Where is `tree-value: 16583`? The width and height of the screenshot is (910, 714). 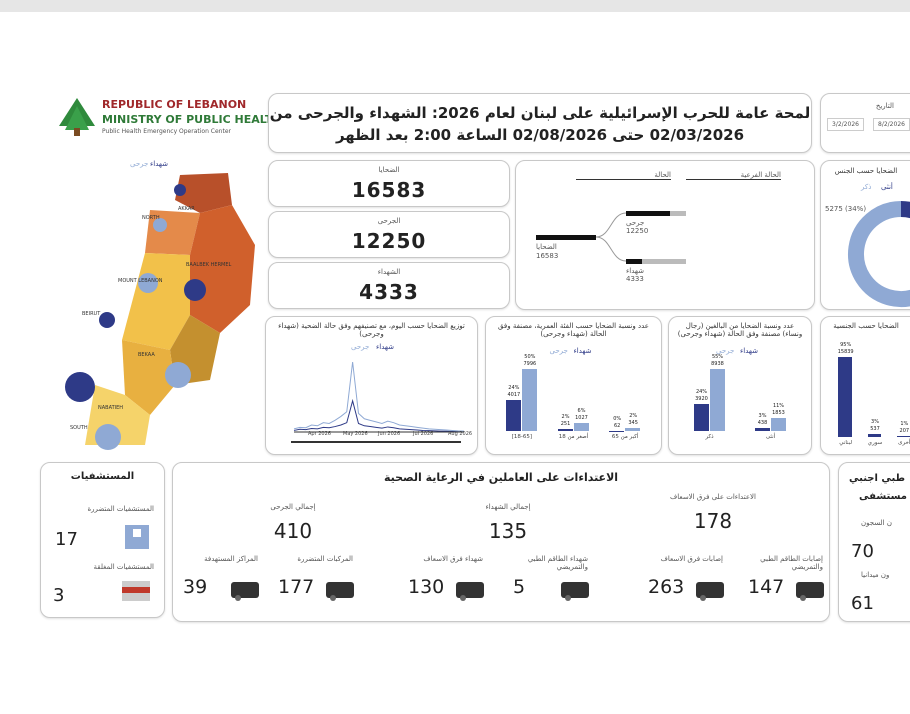
tree-value: 16583 is located at coordinates (547, 256).